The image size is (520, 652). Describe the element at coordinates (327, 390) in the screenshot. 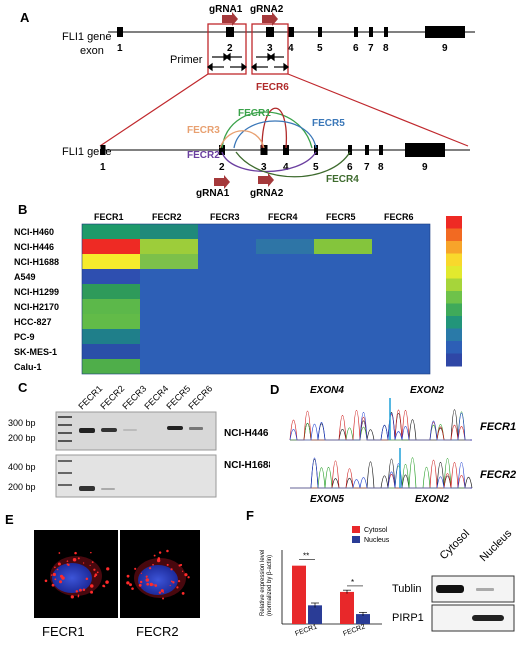

I see `trace1-left-exon: EXON4` at that location.